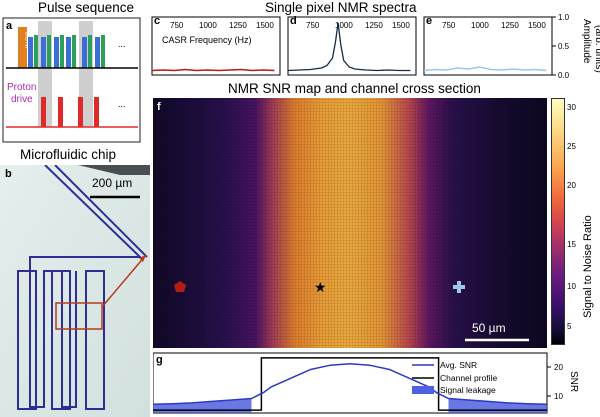 Image resolution: width=600 pixels, height=417 pixels. I want to click on amp-tick-0: 0.0, so click(564, 75).